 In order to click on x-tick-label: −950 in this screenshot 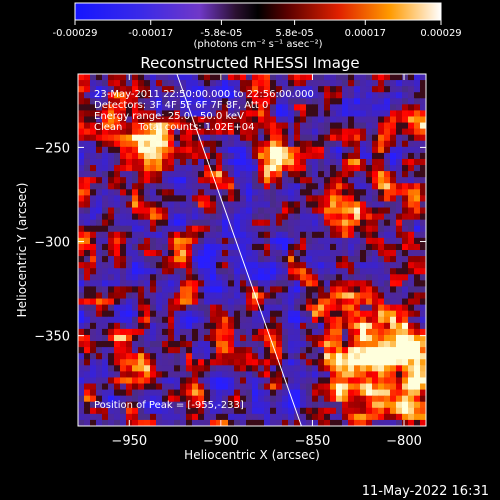, I will do `click(129, 441)`.